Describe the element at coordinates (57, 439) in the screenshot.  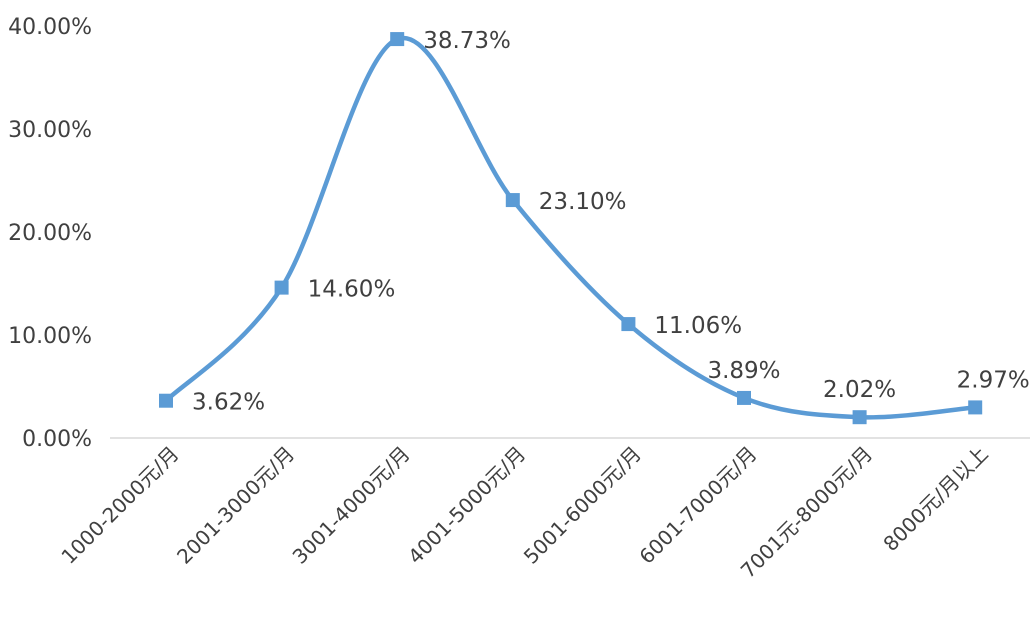
I see `y-tick-label: 0.00%` at that location.